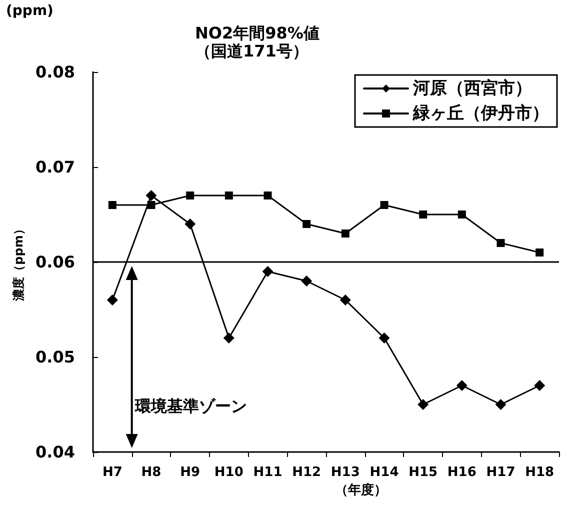 The image size is (581, 507). What do you see at coordinates (539, 472) in the screenshot?
I see `x-tick-label: H18` at bounding box center [539, 472].